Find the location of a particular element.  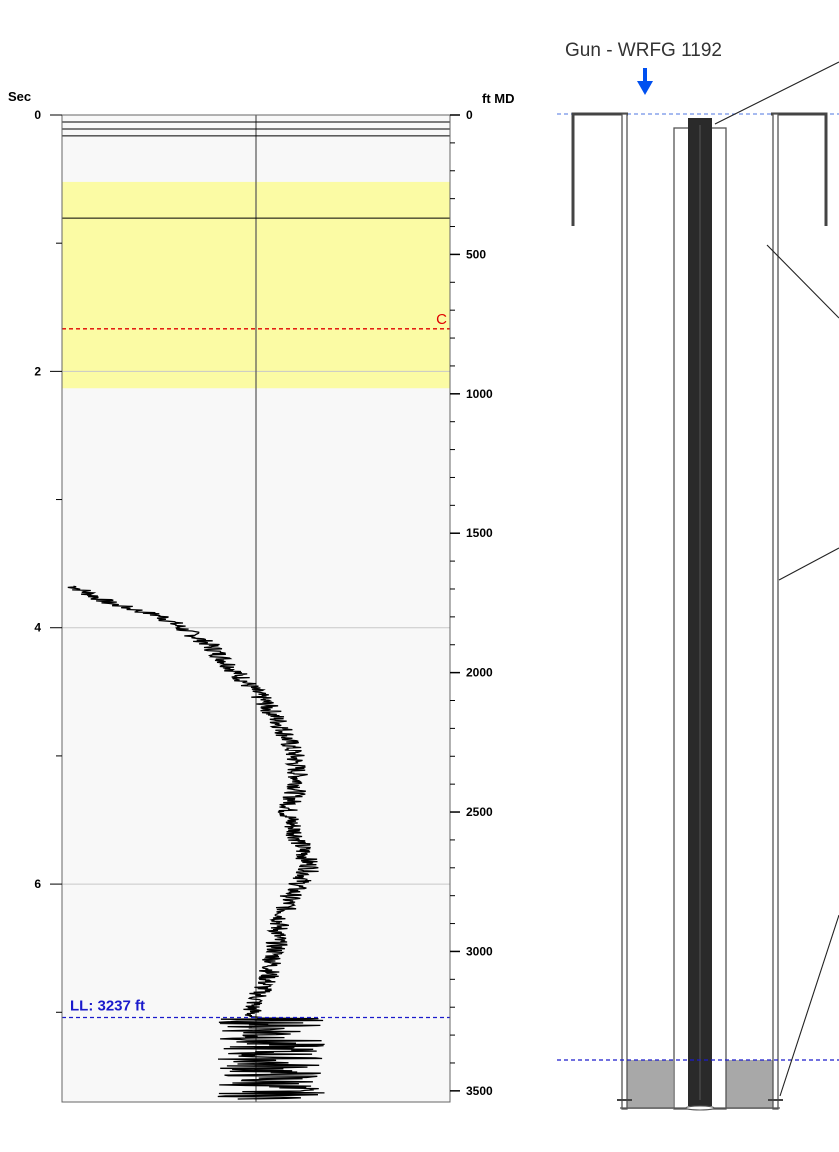

conductor-left is located at coordinates (599, 169).